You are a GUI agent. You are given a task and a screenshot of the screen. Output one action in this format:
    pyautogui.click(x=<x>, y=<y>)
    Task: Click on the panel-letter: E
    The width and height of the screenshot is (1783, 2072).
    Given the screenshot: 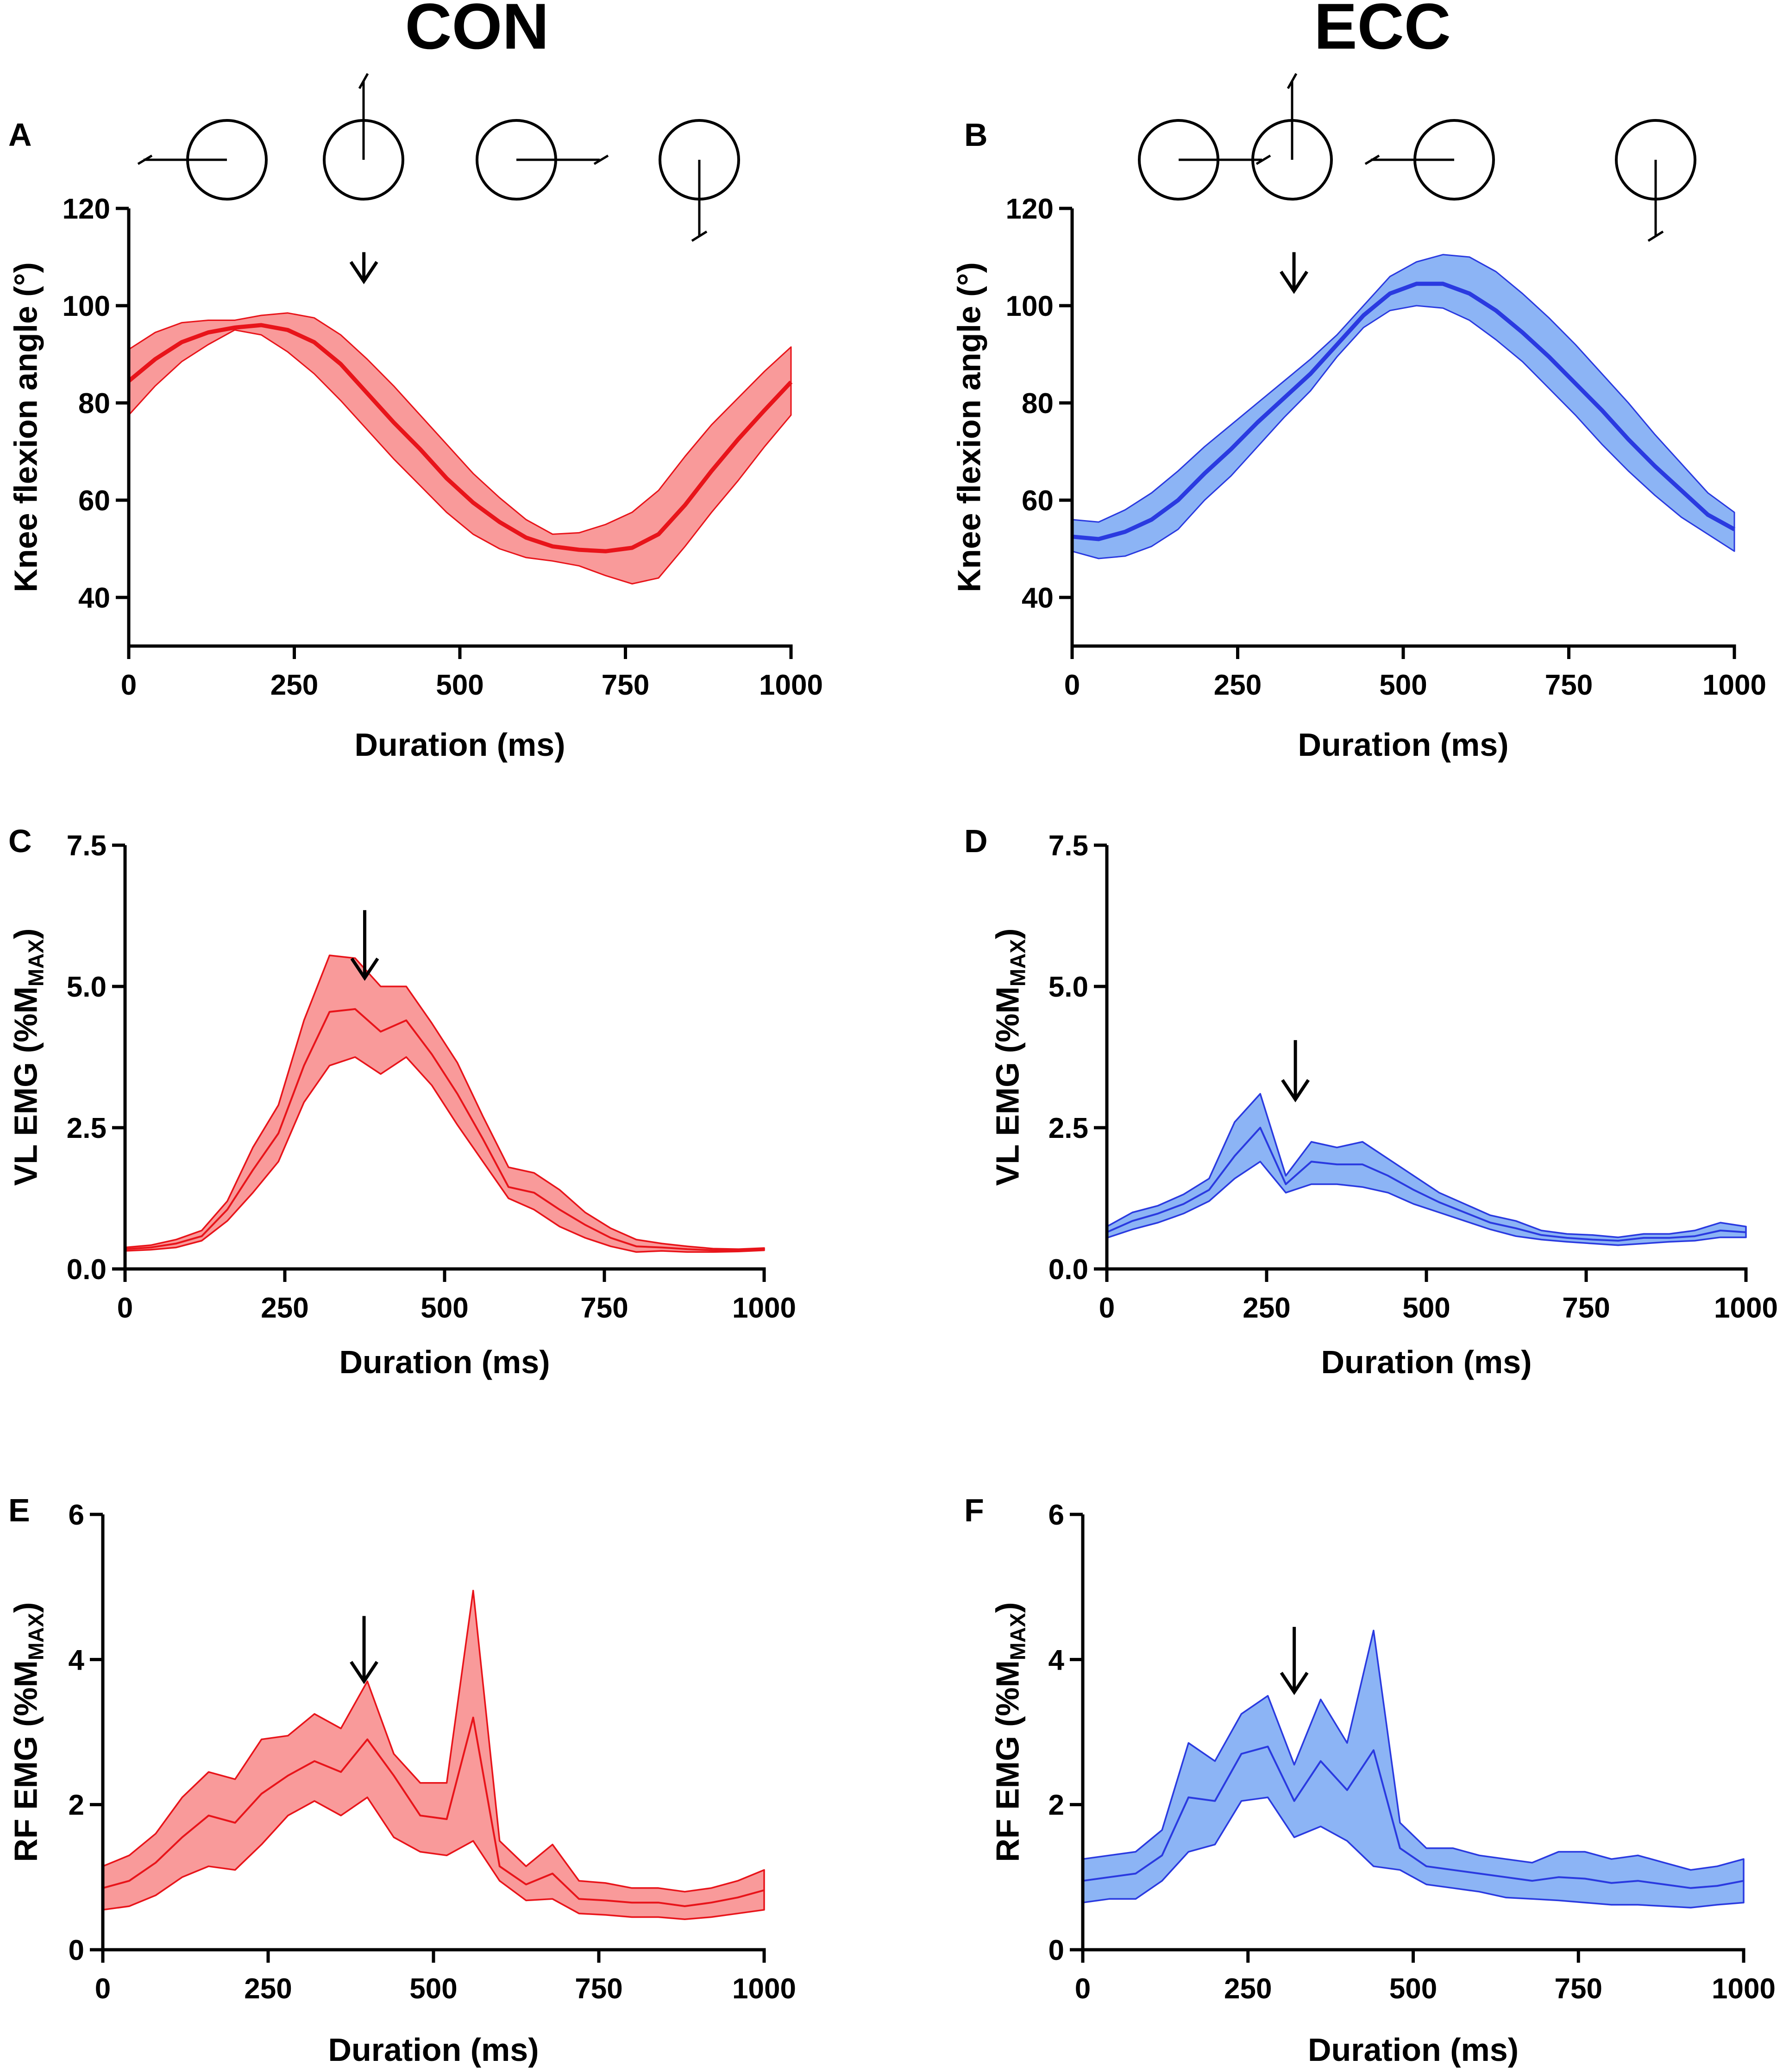 What is the action you would take?
    pyautogui.click(x=19, y=1510)
    